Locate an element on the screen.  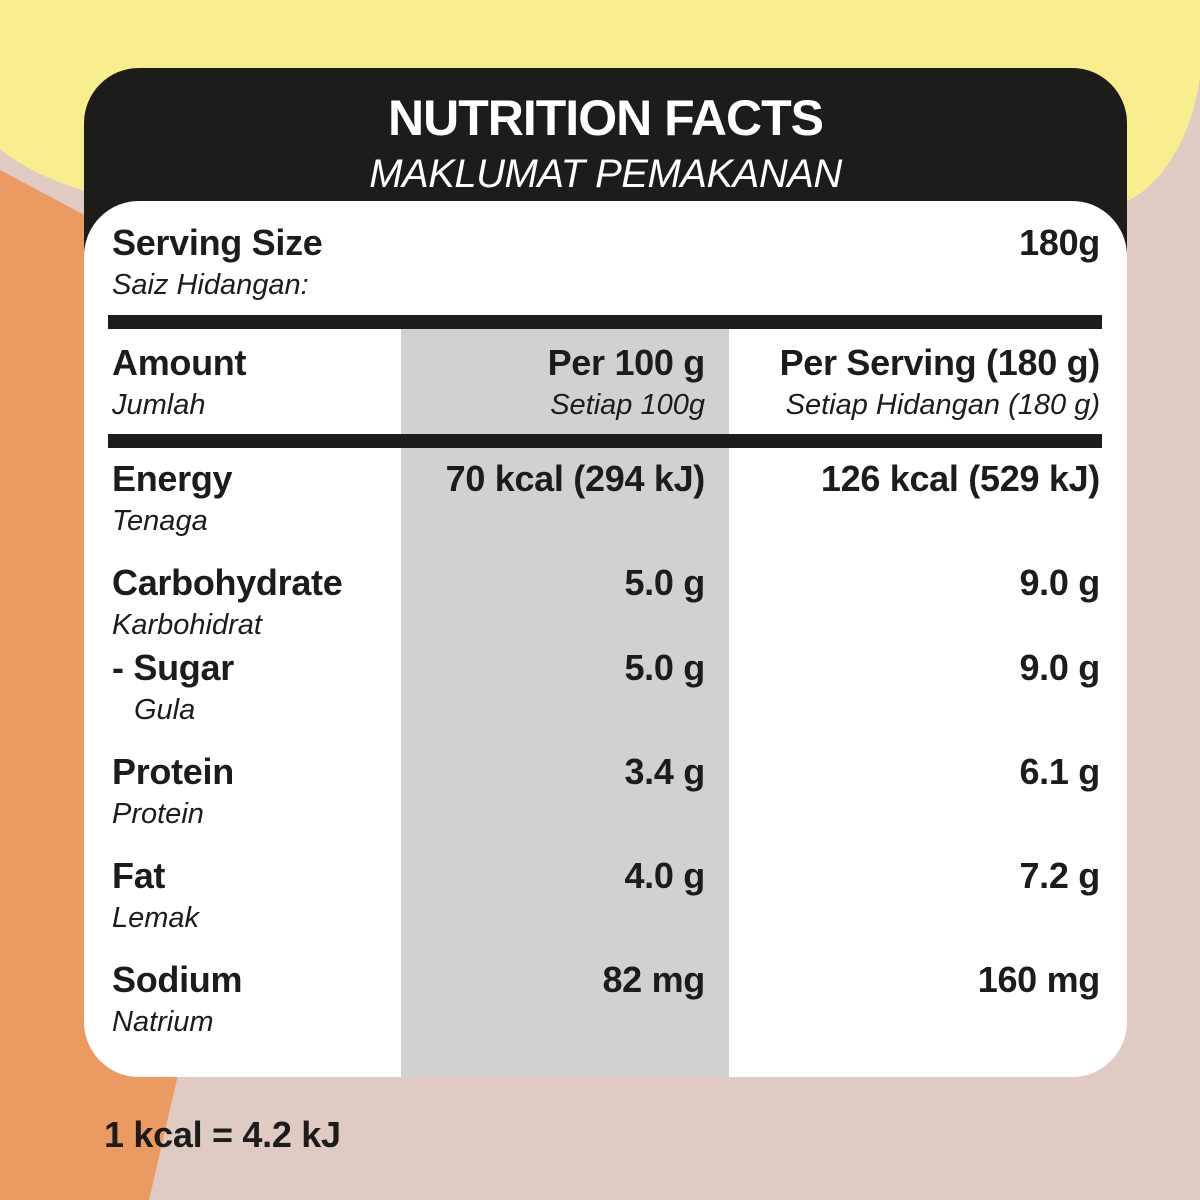
per-100g-header: Per 100 g is located at coordinates (626, 362).